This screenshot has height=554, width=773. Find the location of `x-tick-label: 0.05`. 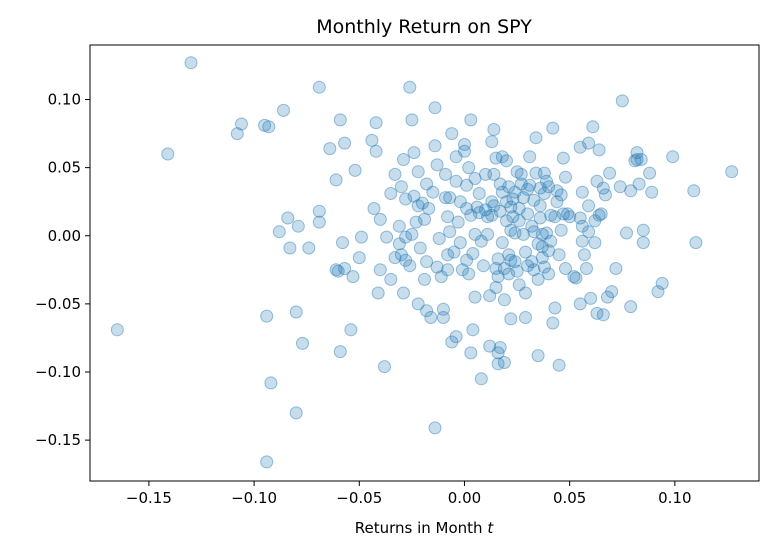

x-tick-label: 0.05 is located at coordinates (569, 498).